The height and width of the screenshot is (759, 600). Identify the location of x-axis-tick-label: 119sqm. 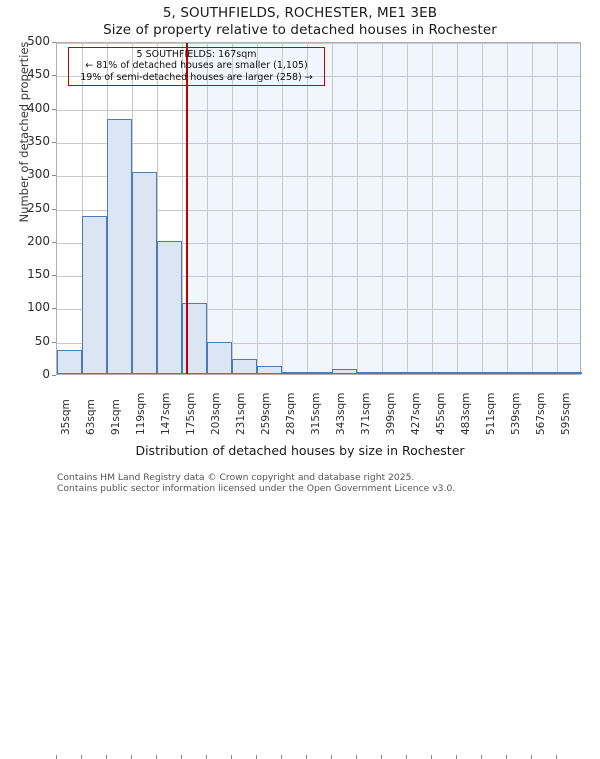
(141, 413).